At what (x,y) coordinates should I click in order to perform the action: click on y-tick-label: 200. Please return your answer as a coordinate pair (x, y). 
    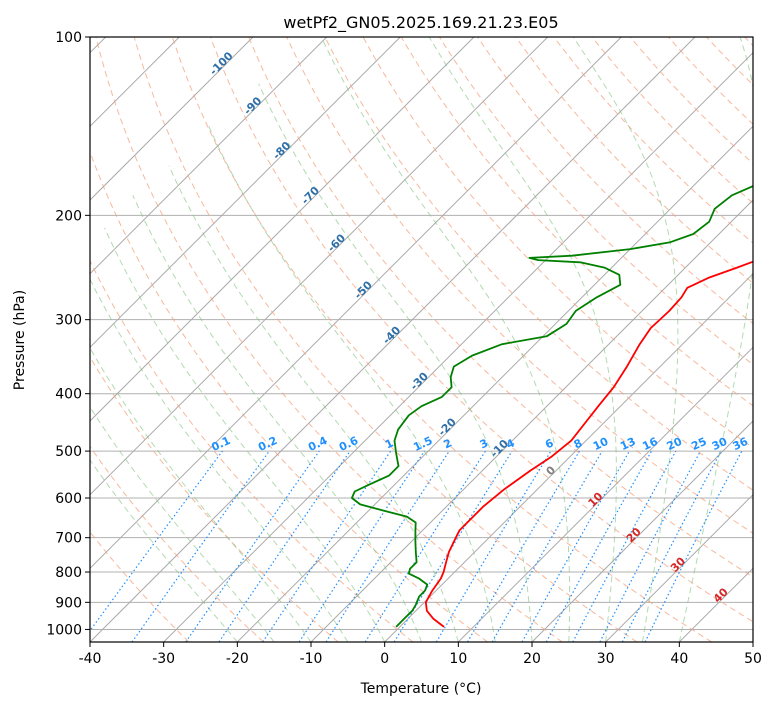
    Looking at the image, I should click on (68, 216).